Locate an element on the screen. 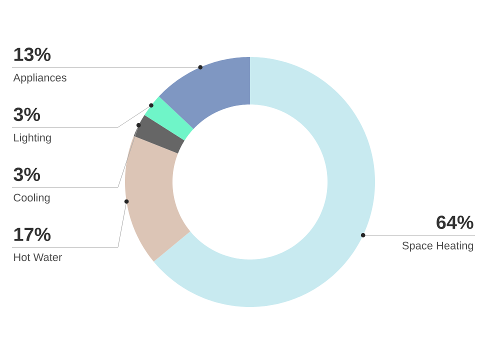 The width and height of the screenshot is (485, 360). slice-label: Lighting is located at coordinates (32, 138).